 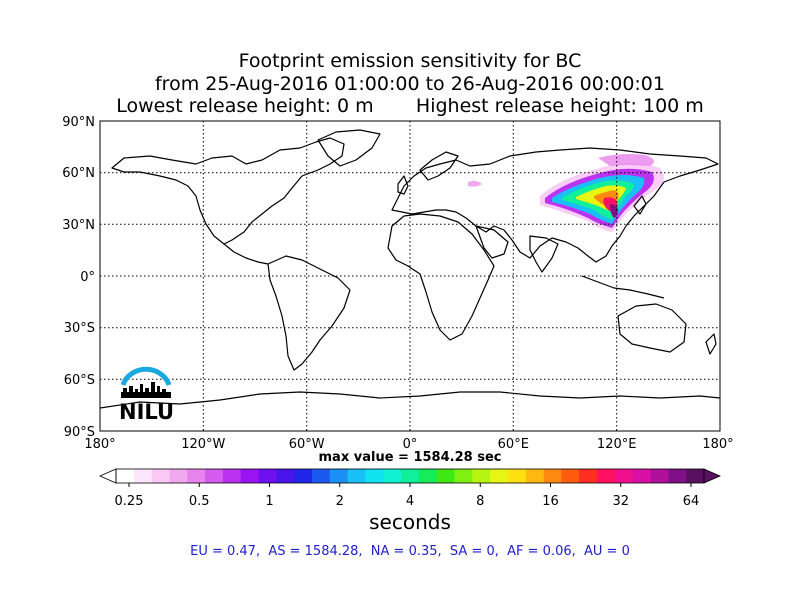 What do you see at coordinates (79, 380) in the screenshot?
I see `lat-label: 60°S` at bounding box center [79, 380].